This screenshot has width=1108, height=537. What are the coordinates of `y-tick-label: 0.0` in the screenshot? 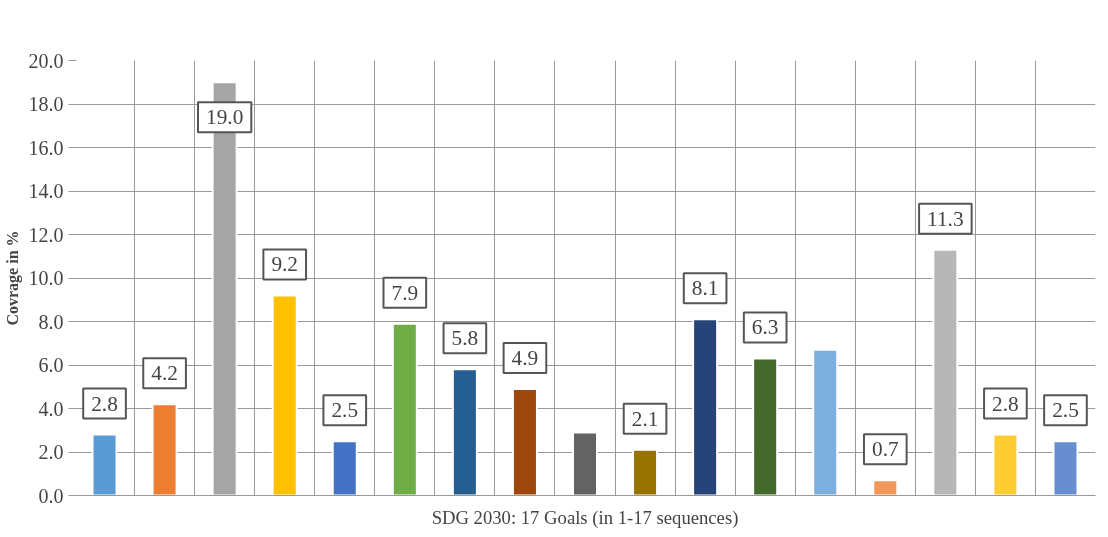 It's located at (51, 495).